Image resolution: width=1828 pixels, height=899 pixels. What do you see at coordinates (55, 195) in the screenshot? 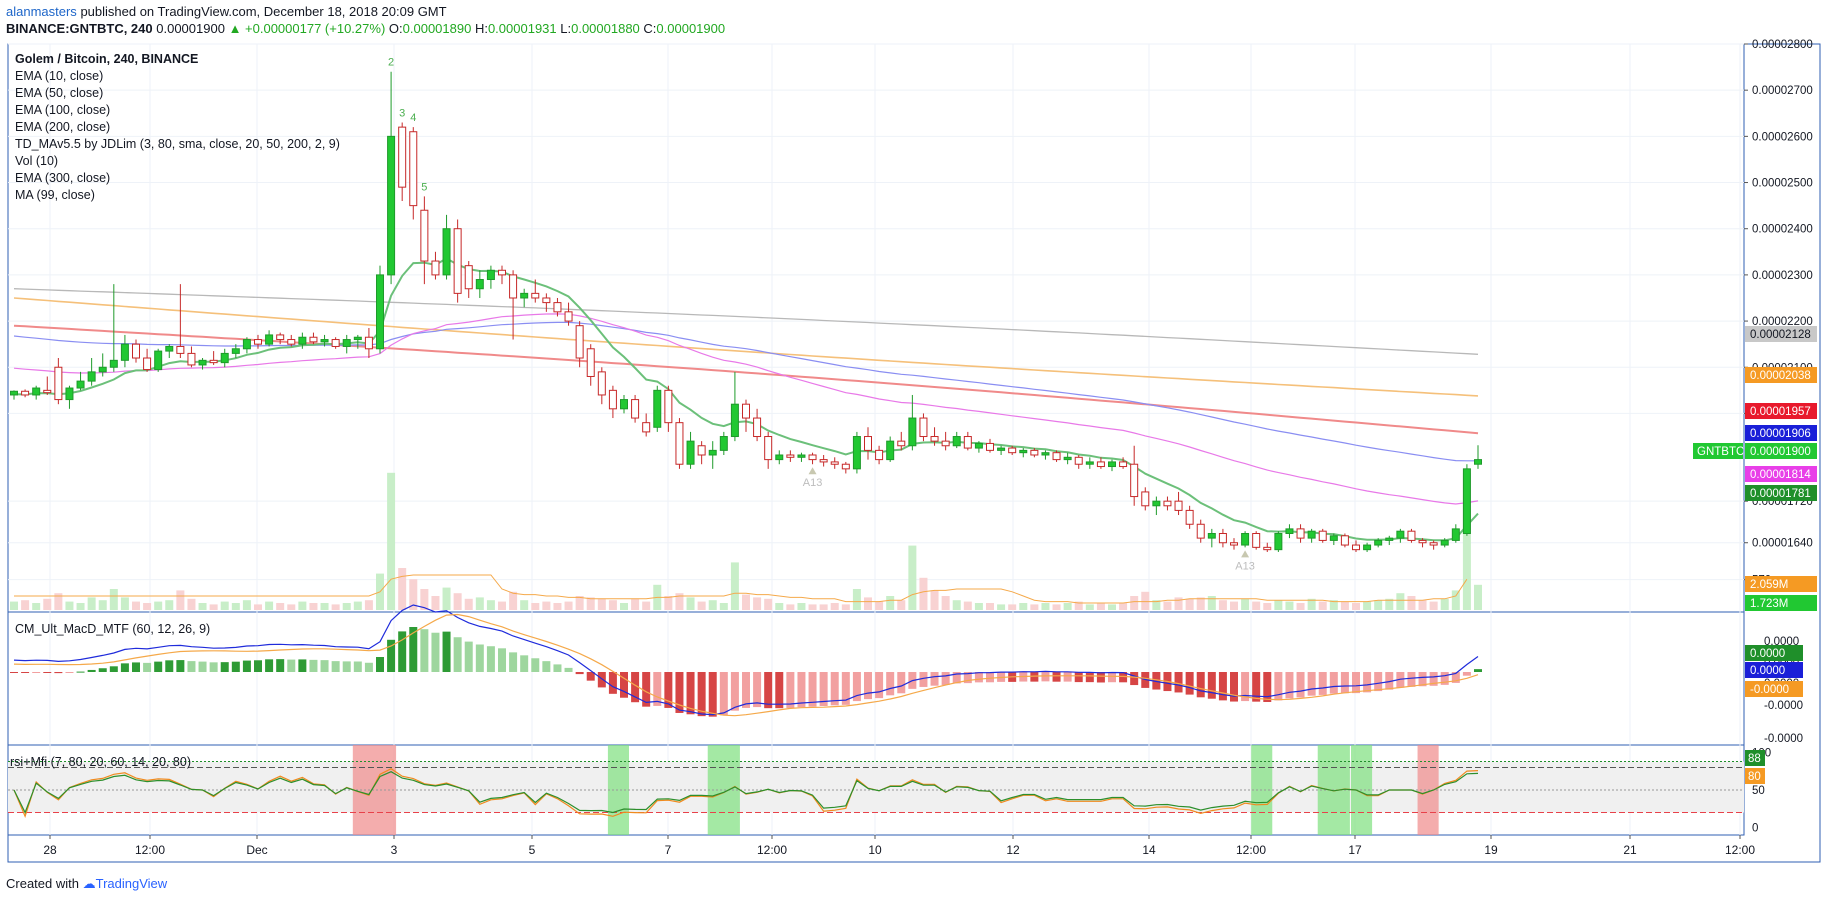
I see `legend-item: MA (99, close)` at bounding box center [55, 195].